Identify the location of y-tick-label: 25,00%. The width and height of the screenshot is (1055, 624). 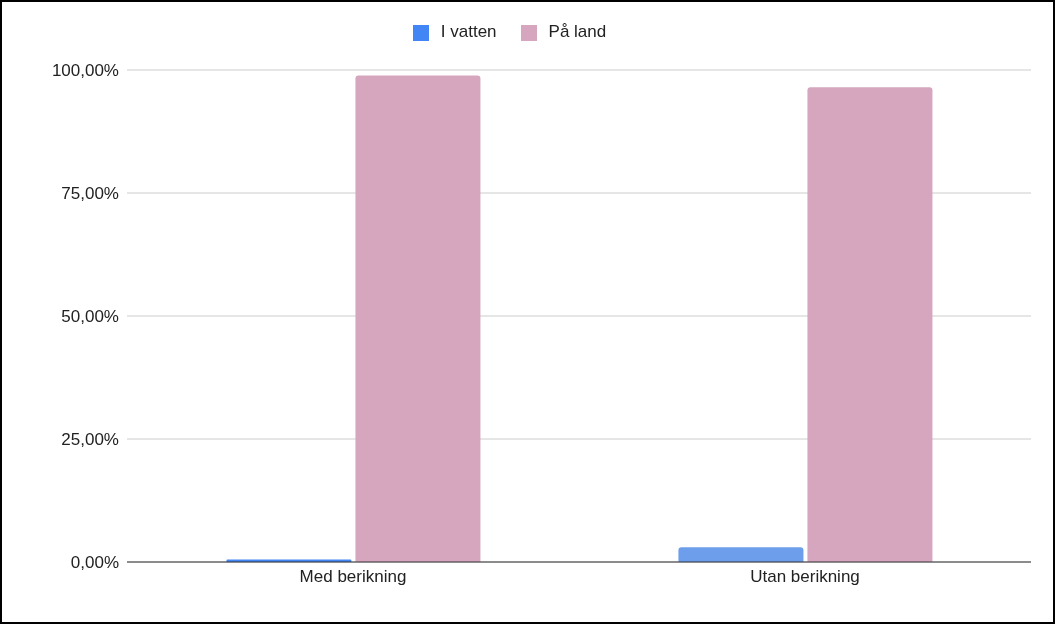
(90, 440).